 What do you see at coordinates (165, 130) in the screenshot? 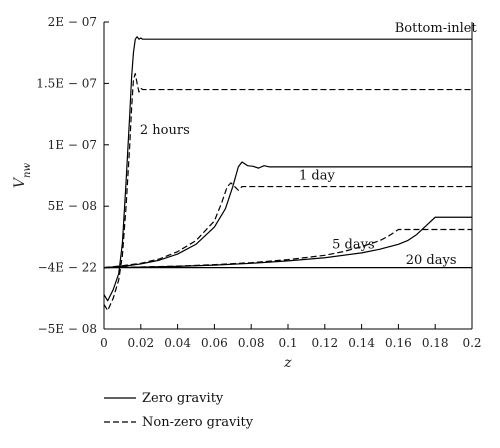
I see `curve-annotation: 2 hours` at bounding box center [165, 130].